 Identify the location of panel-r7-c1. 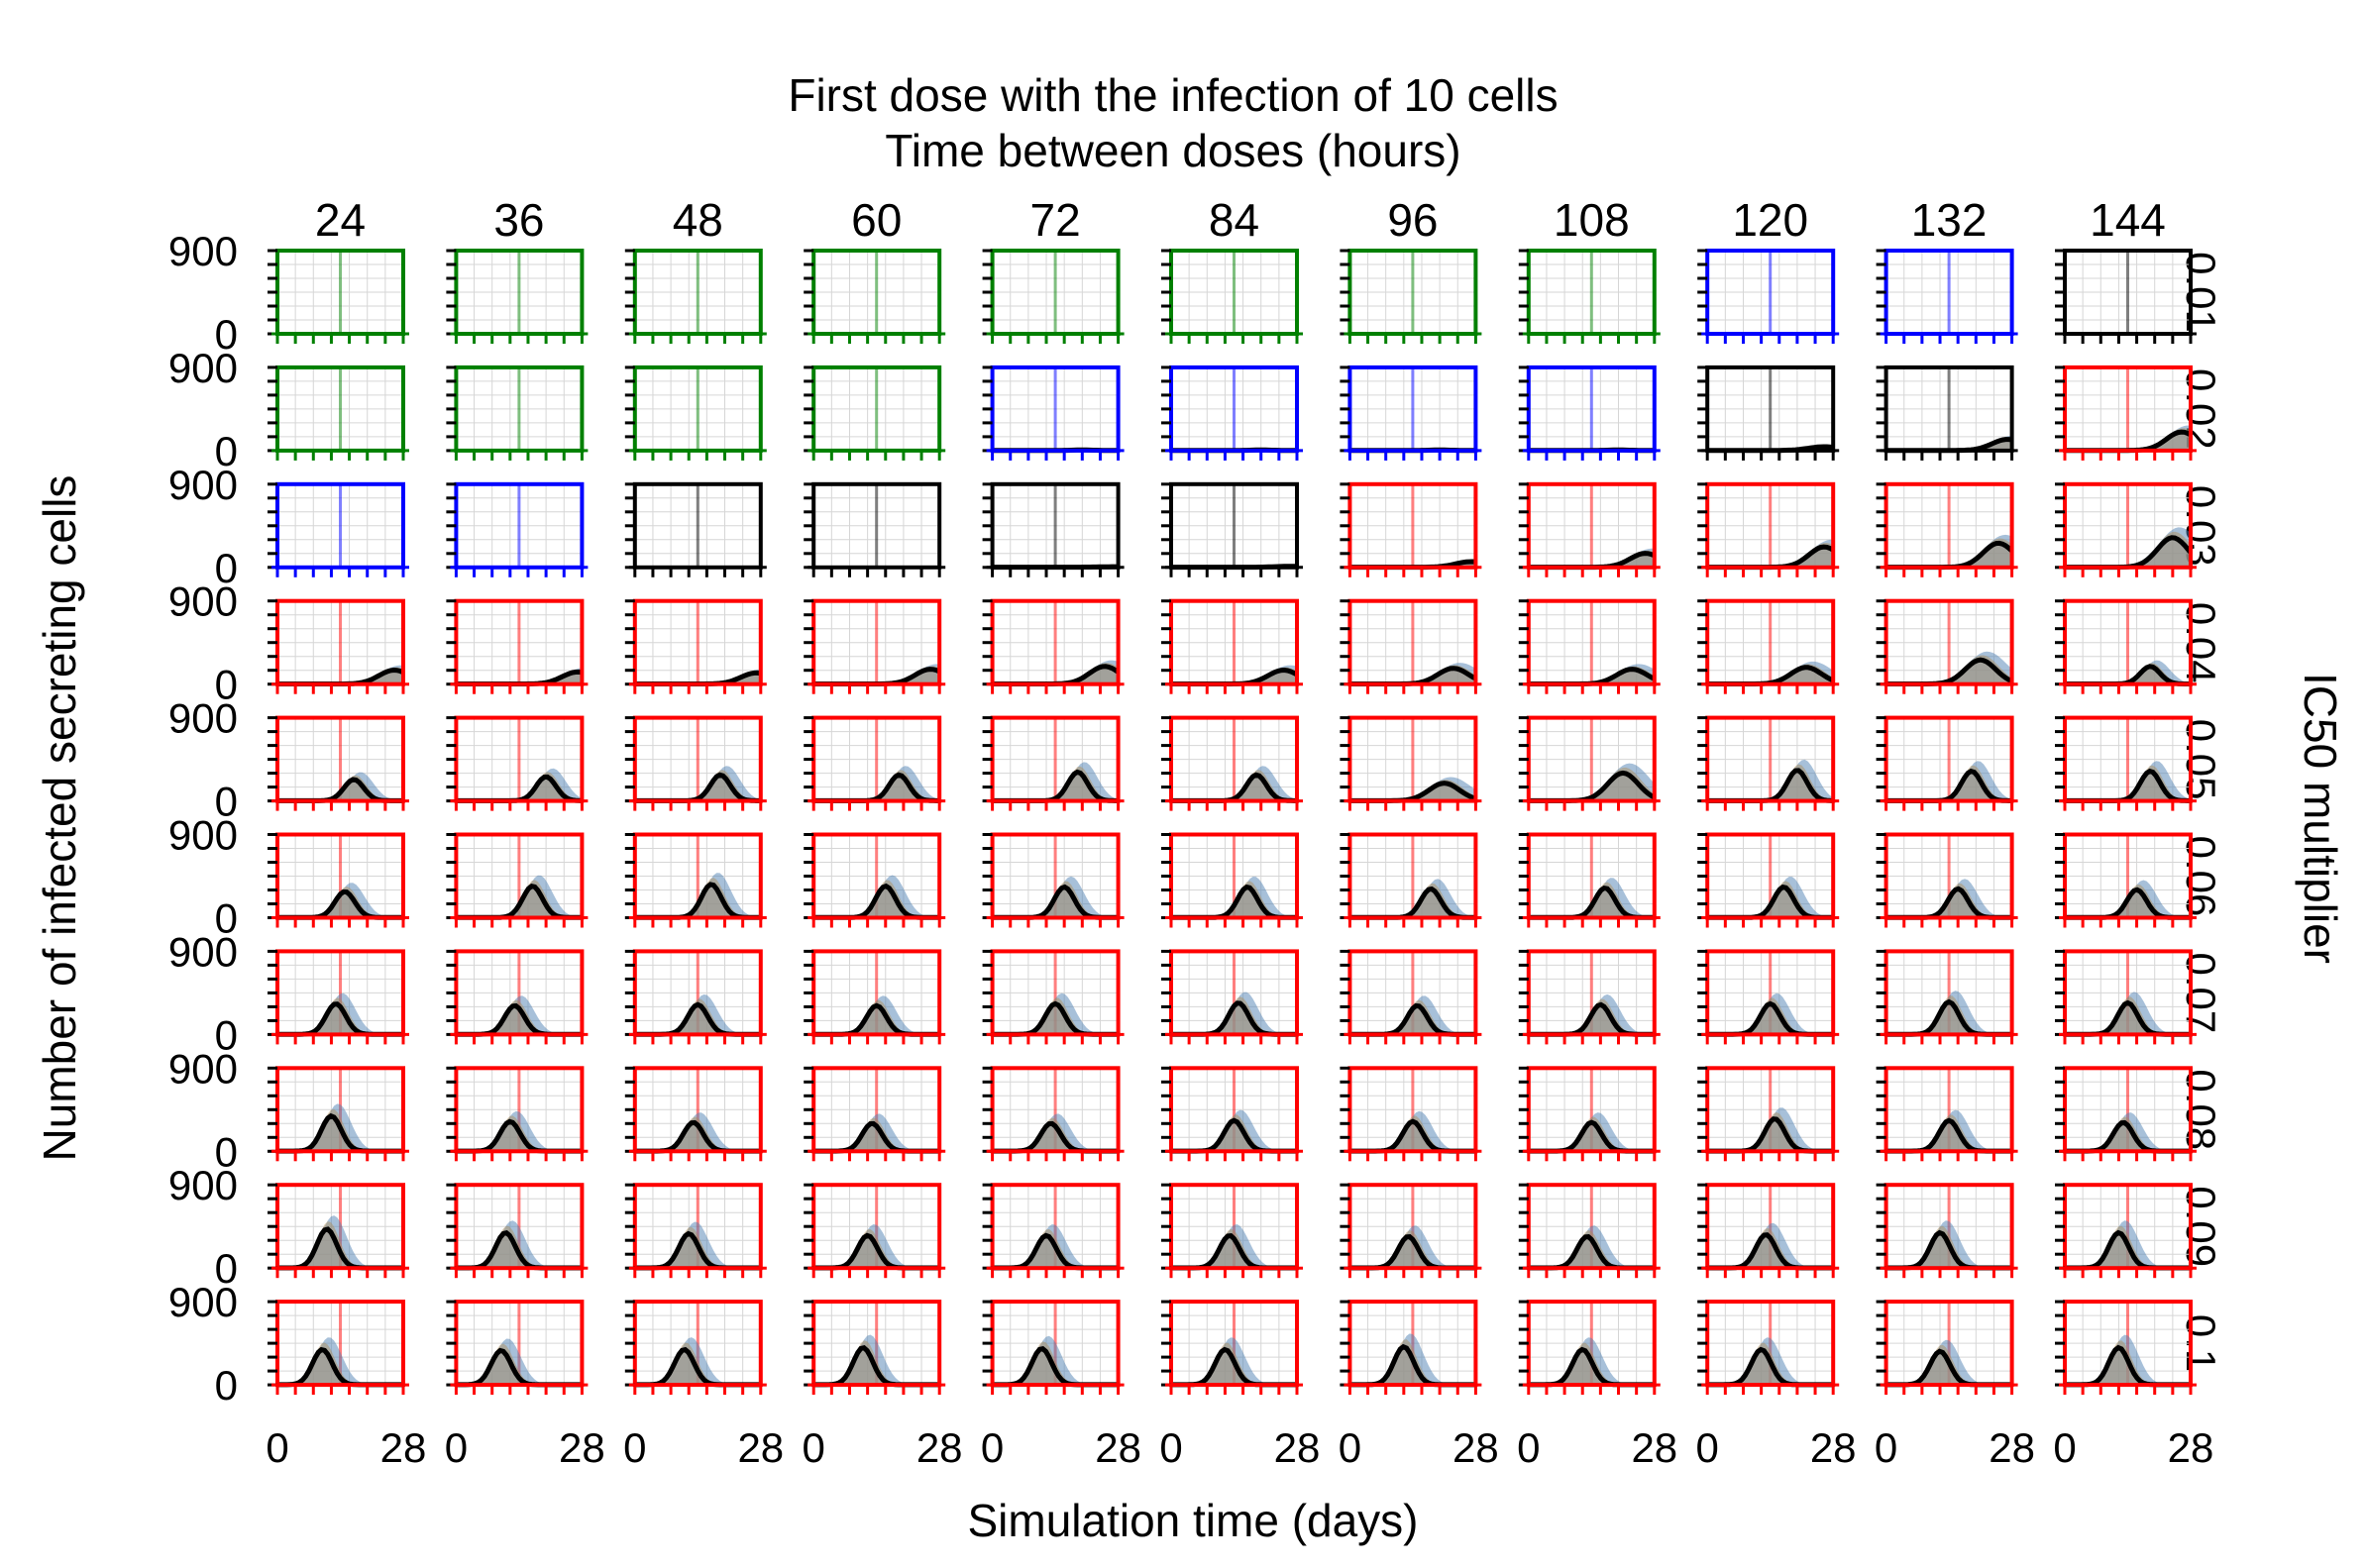
(517, 1114).